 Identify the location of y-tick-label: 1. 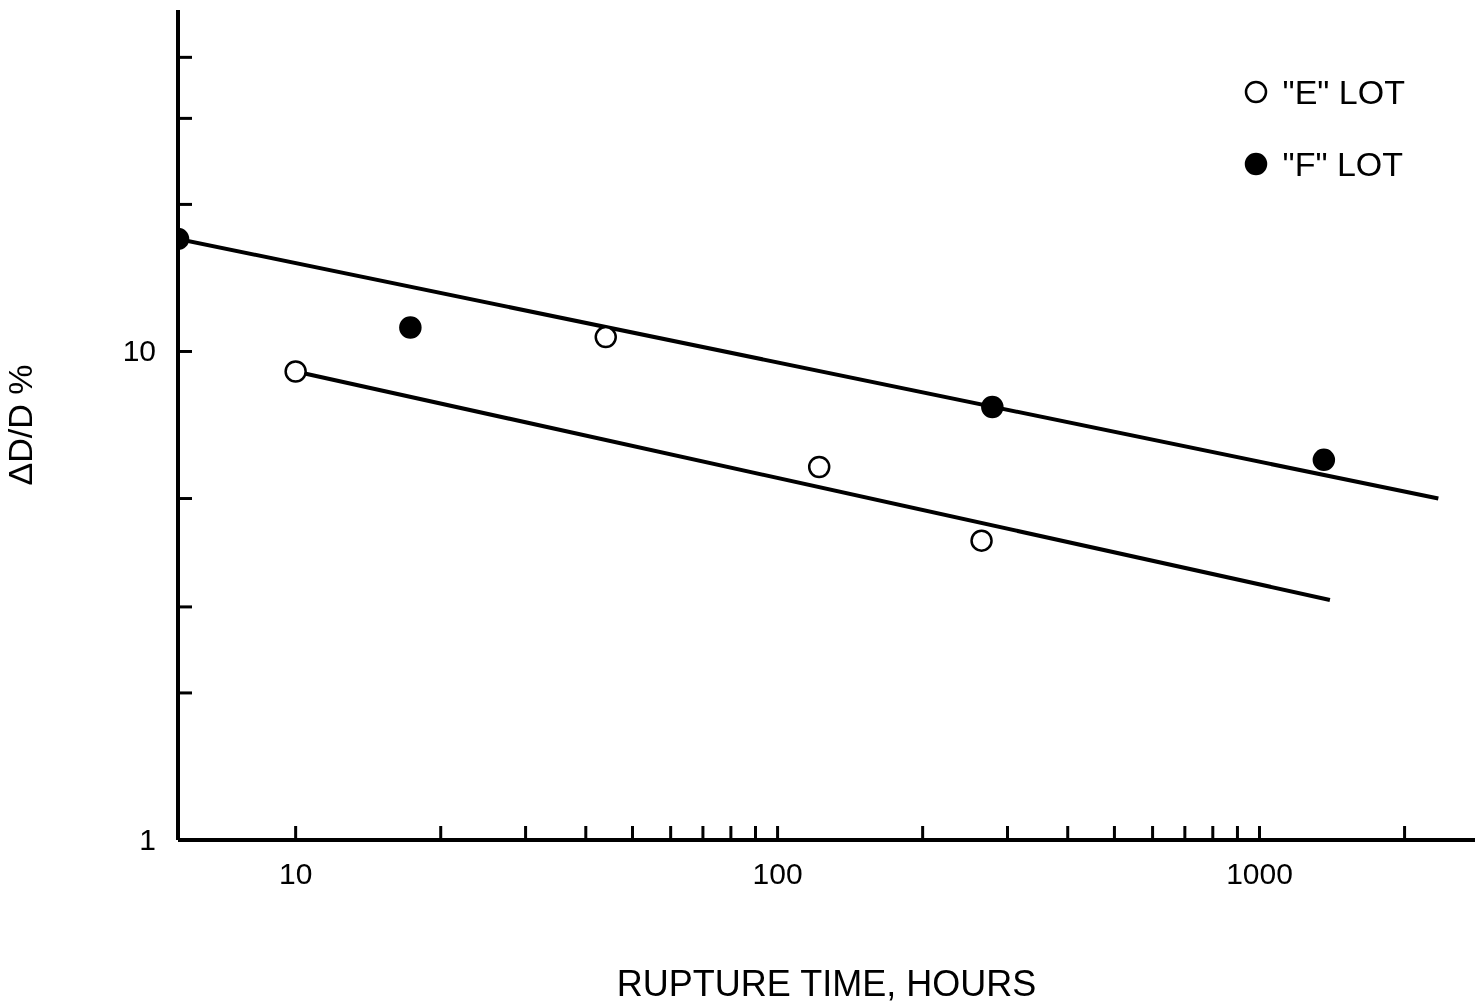
(147, 839).